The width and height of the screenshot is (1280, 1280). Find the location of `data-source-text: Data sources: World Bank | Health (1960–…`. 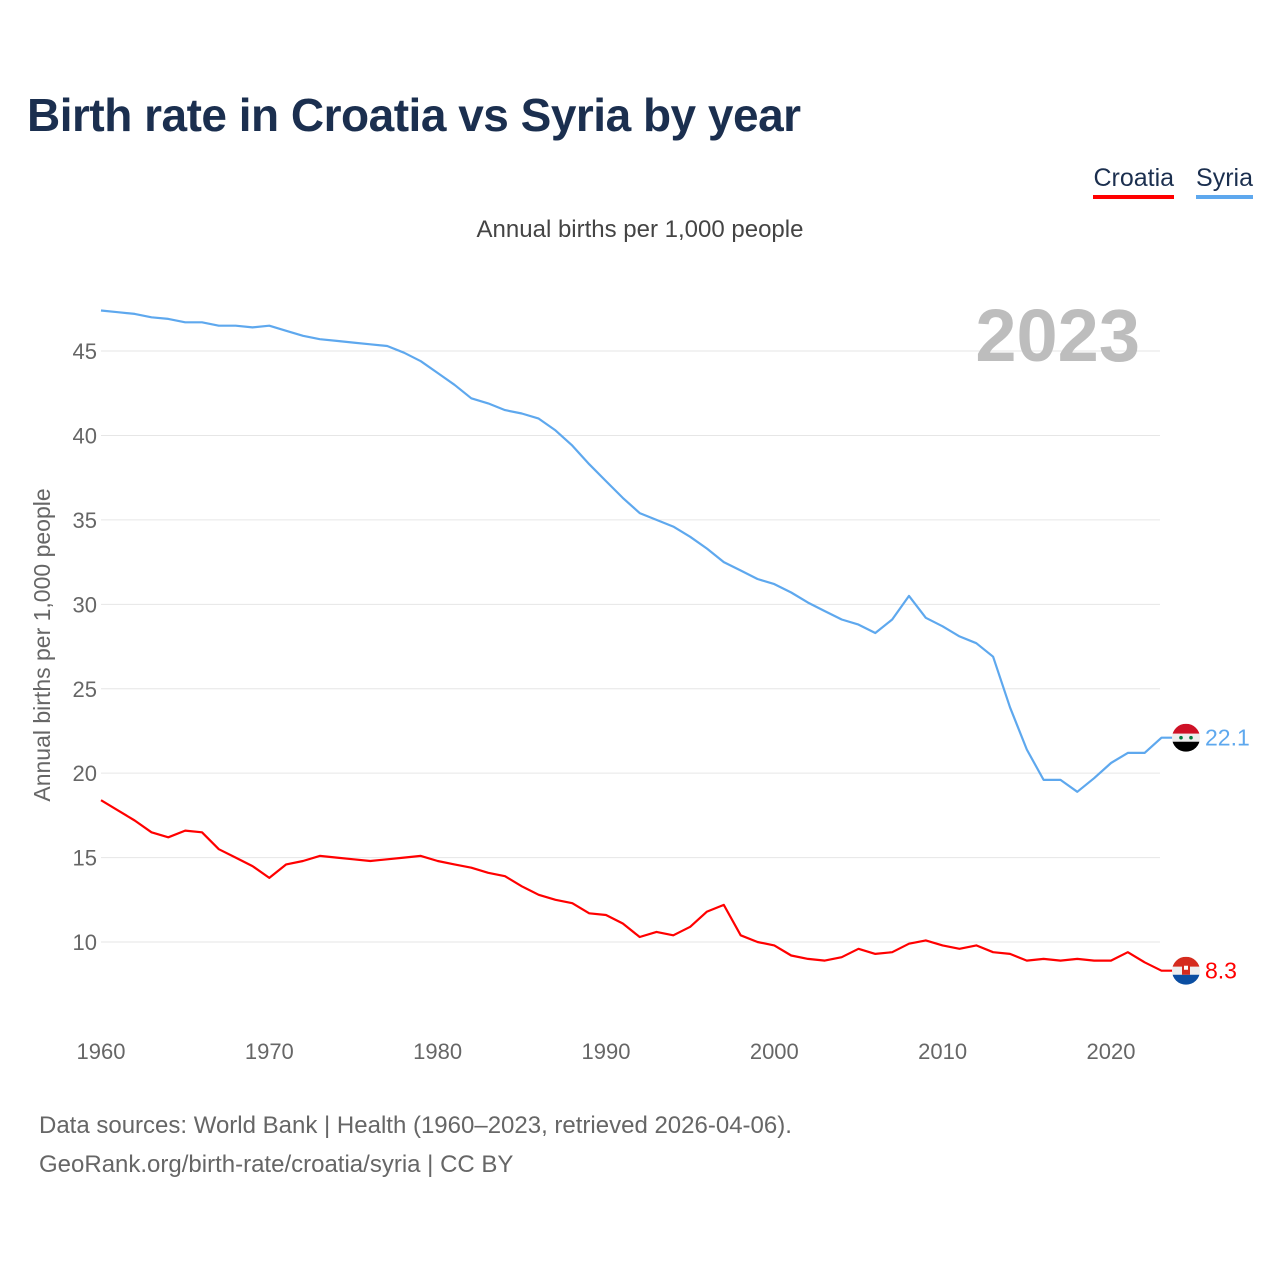

data-source-text: Data sources: World Bank | Health (1960–… is located at coordinates (415, 1125).